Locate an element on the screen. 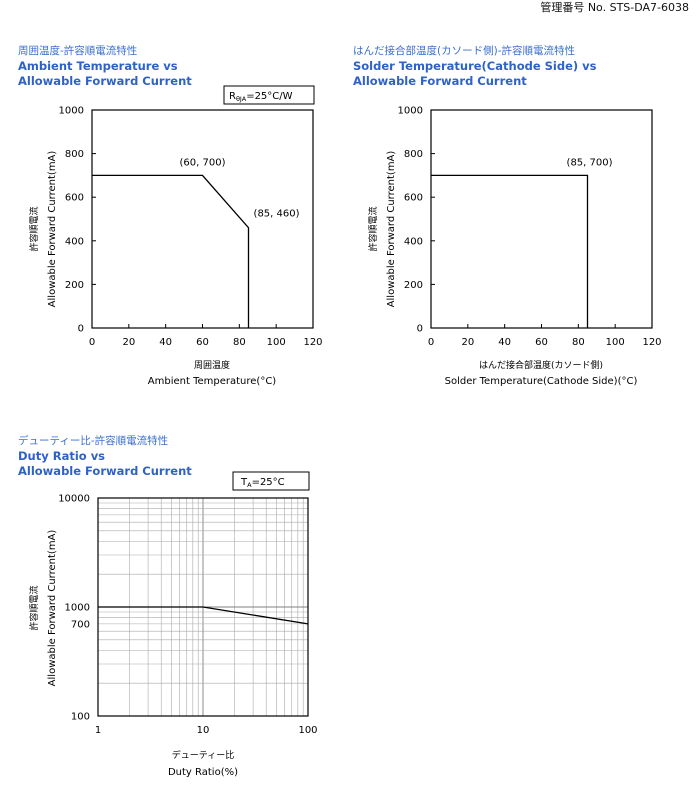  chart1-data-line is located at coordinates (171, 251).